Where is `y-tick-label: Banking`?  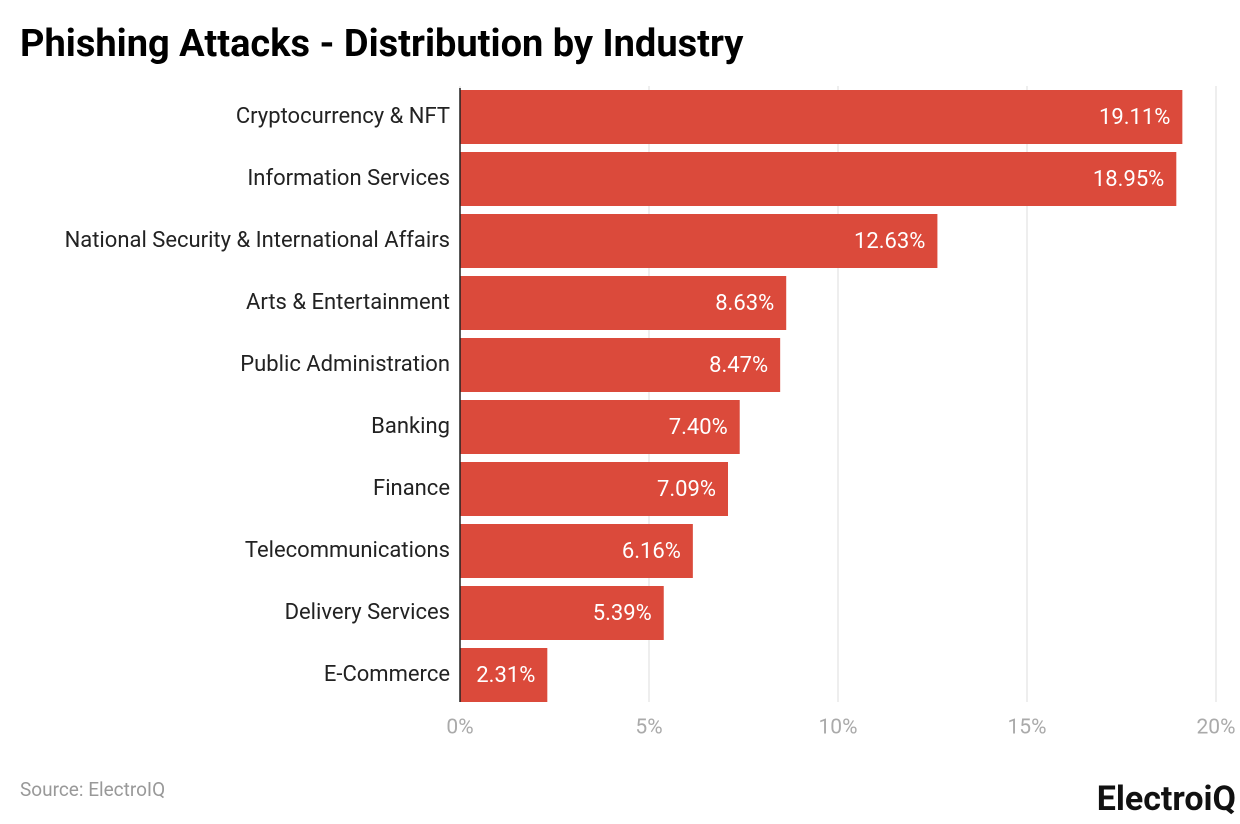 y-tick-label: Banking is located at coordinates (410, 426).